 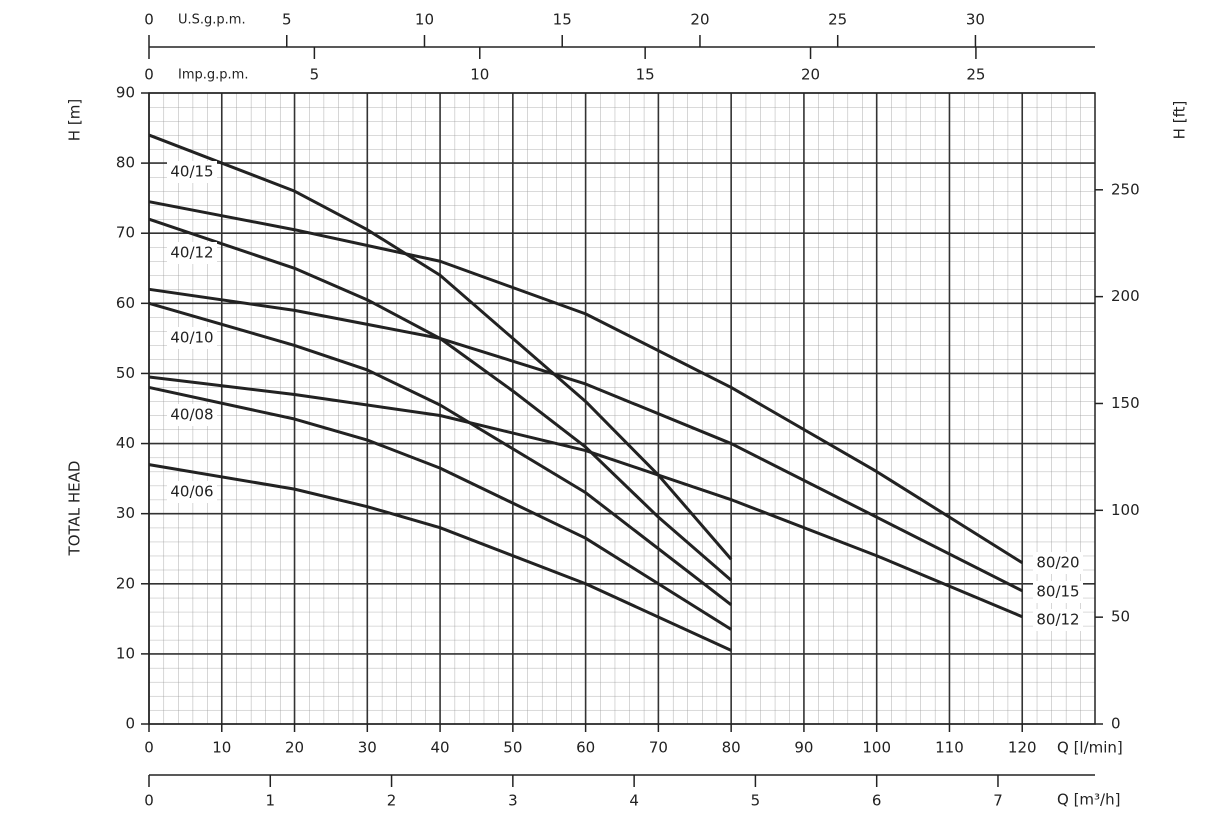 I want to click on y2-tick-label: 0, so click(x=1116, y=724).